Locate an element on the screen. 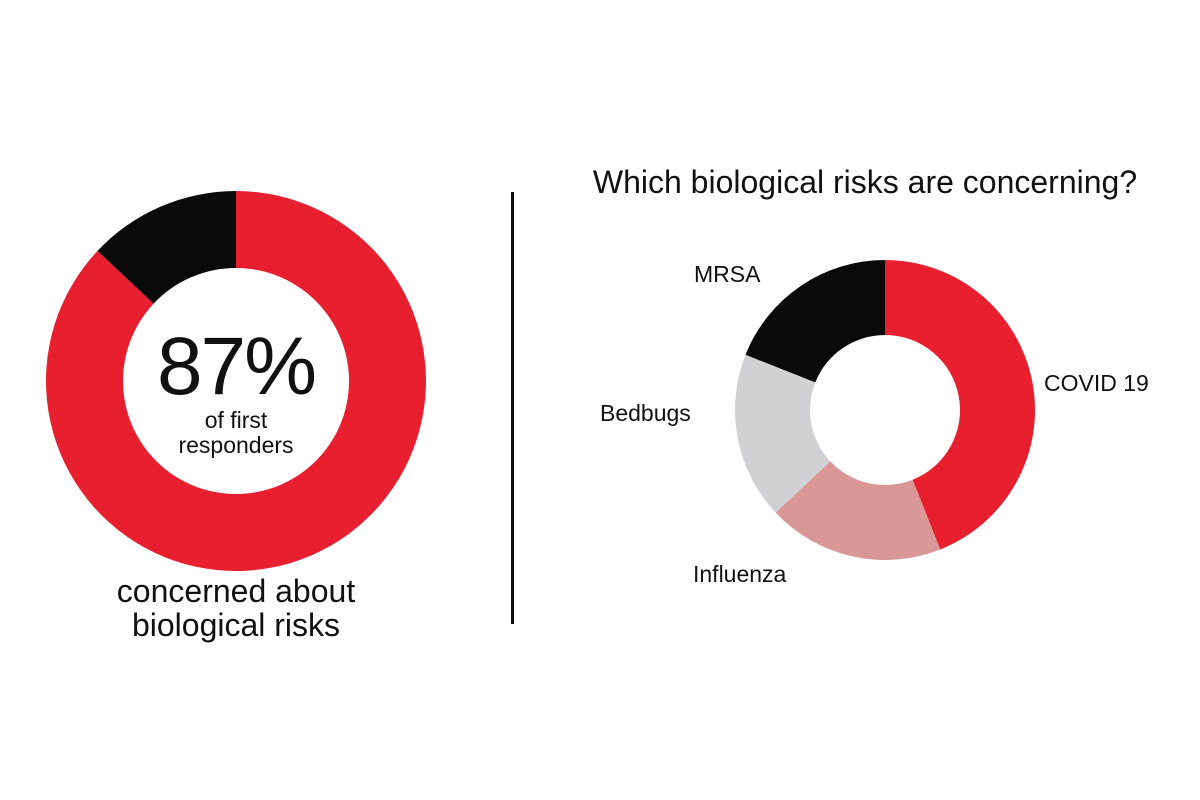  percent-subtitle-line2: responders is located at coordinates (236, 445).